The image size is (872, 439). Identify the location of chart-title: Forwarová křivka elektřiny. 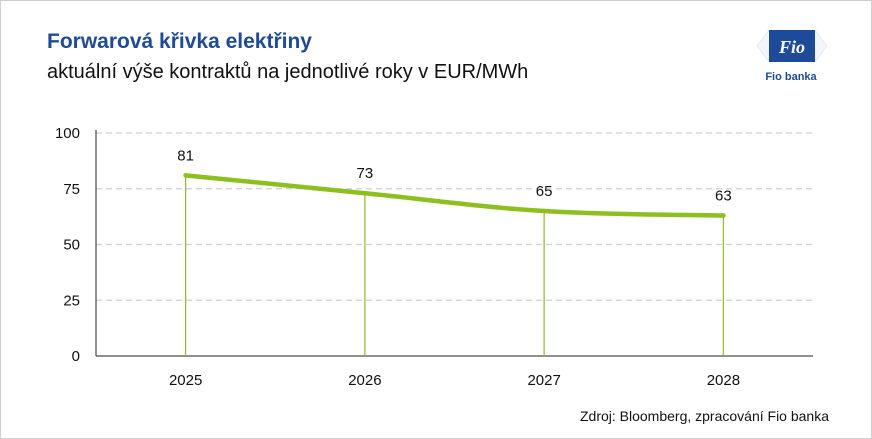
(179, 41).